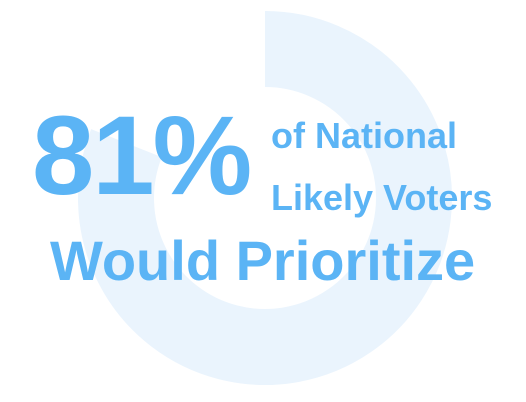  Describe the element at coordinates (142, 155) in the screenshot. I see `headline-percent: 81%` at that location.